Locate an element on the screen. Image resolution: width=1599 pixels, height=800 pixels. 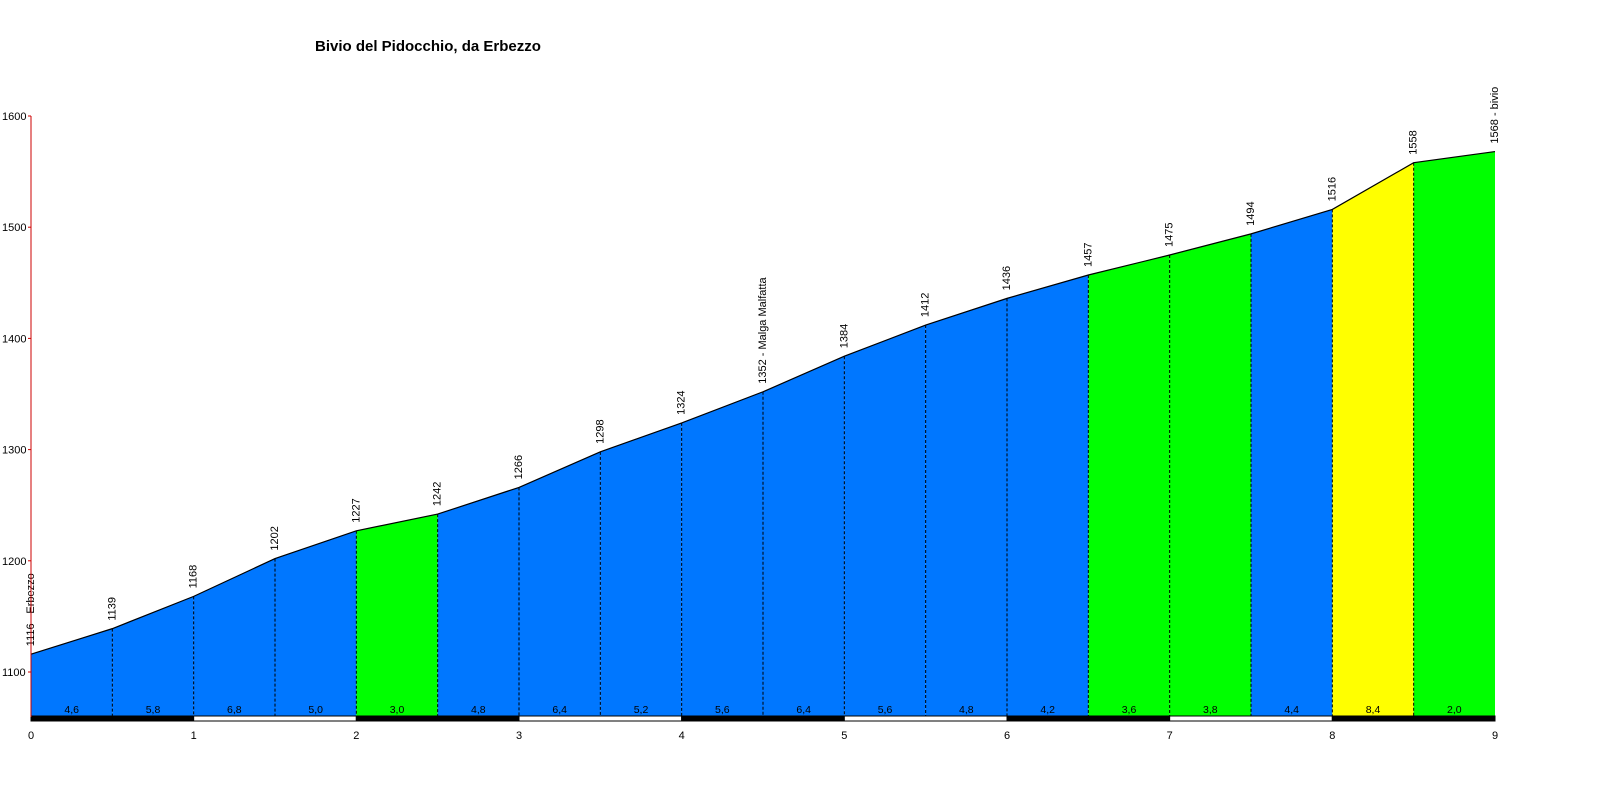
elevation-label: 1266 is located at coordinates (519, 467).